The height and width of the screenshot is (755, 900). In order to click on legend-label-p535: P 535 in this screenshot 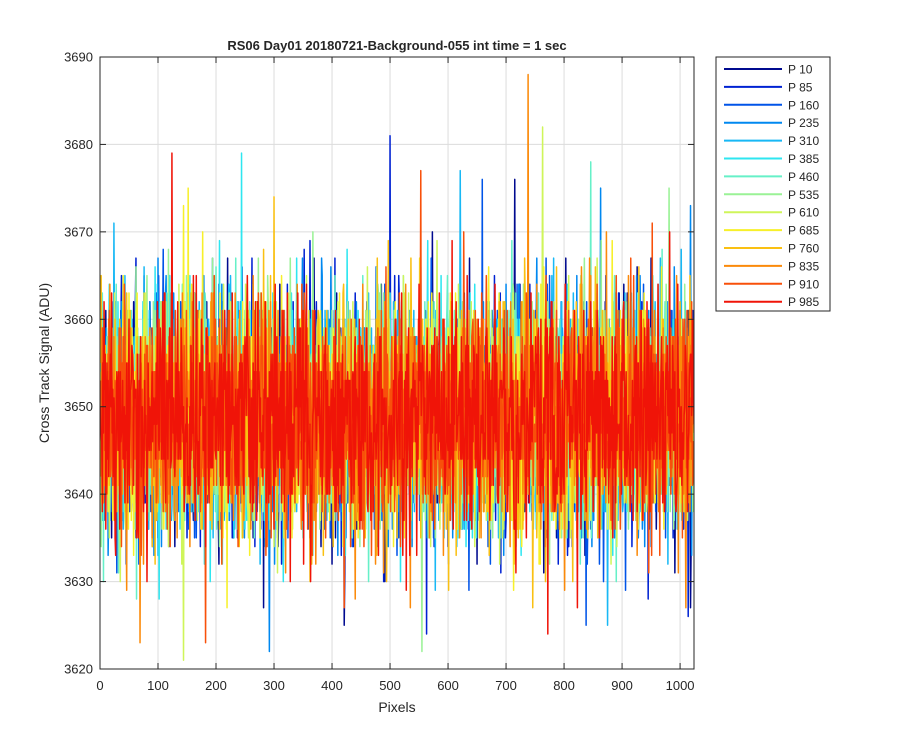, I will do `click(803, 195)`.